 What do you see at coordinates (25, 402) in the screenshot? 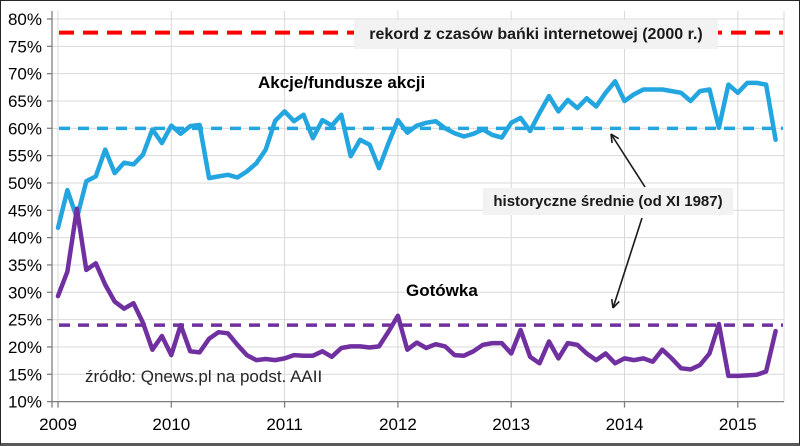
I see `y-tick-label: 10%` at bounding box center [25, 402].